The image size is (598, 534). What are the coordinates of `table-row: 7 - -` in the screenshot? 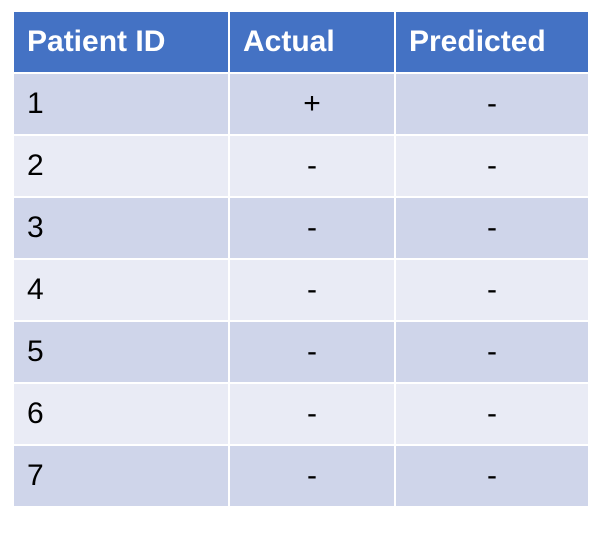 It's located at (301, 476).